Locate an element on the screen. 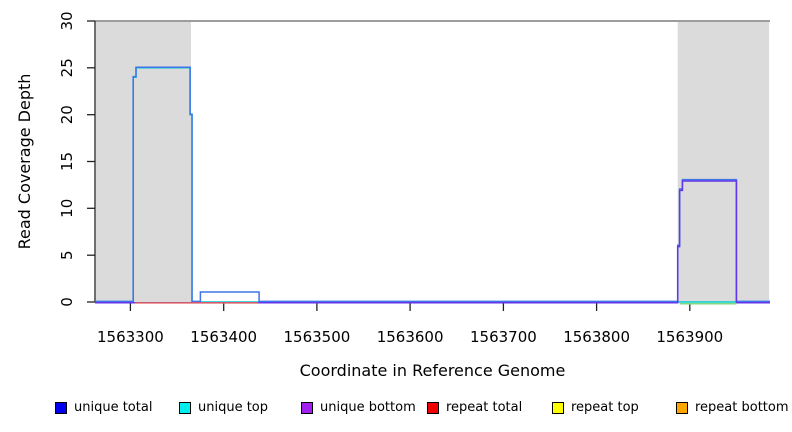  x-tick-label: 1563700 is located at coordinates (503, 337).